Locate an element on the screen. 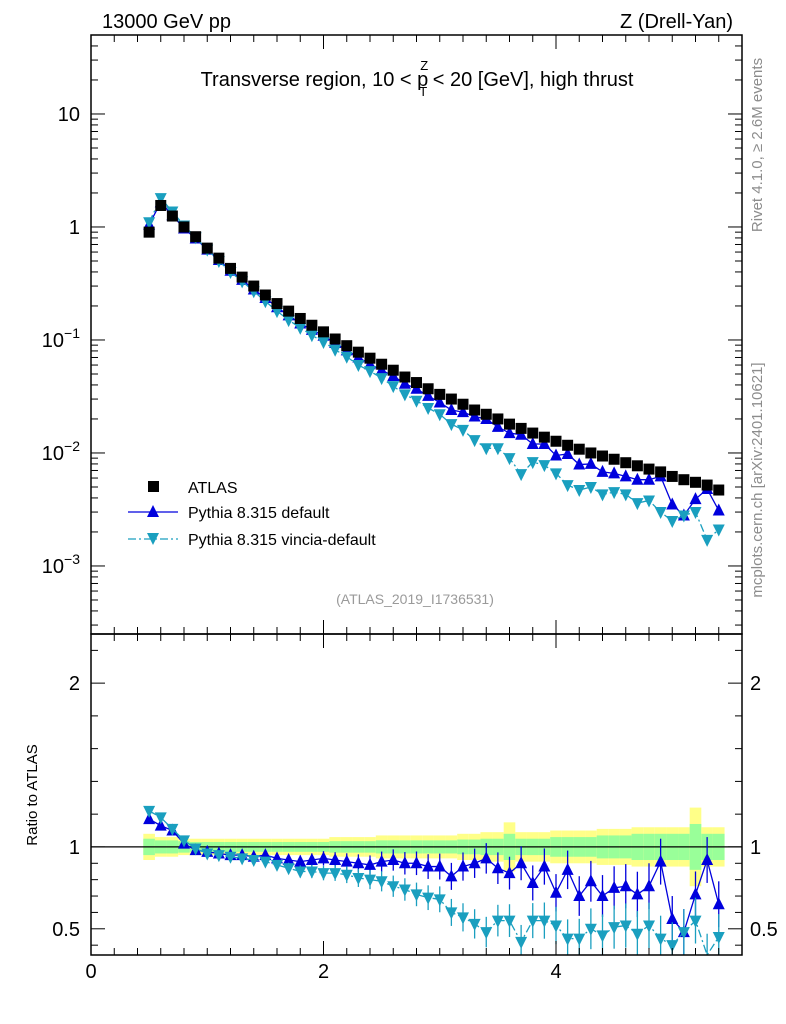 This screenshot has width=786, height=1024. ratio-x-tick-label: 2 is located at coordinates (323, 972).